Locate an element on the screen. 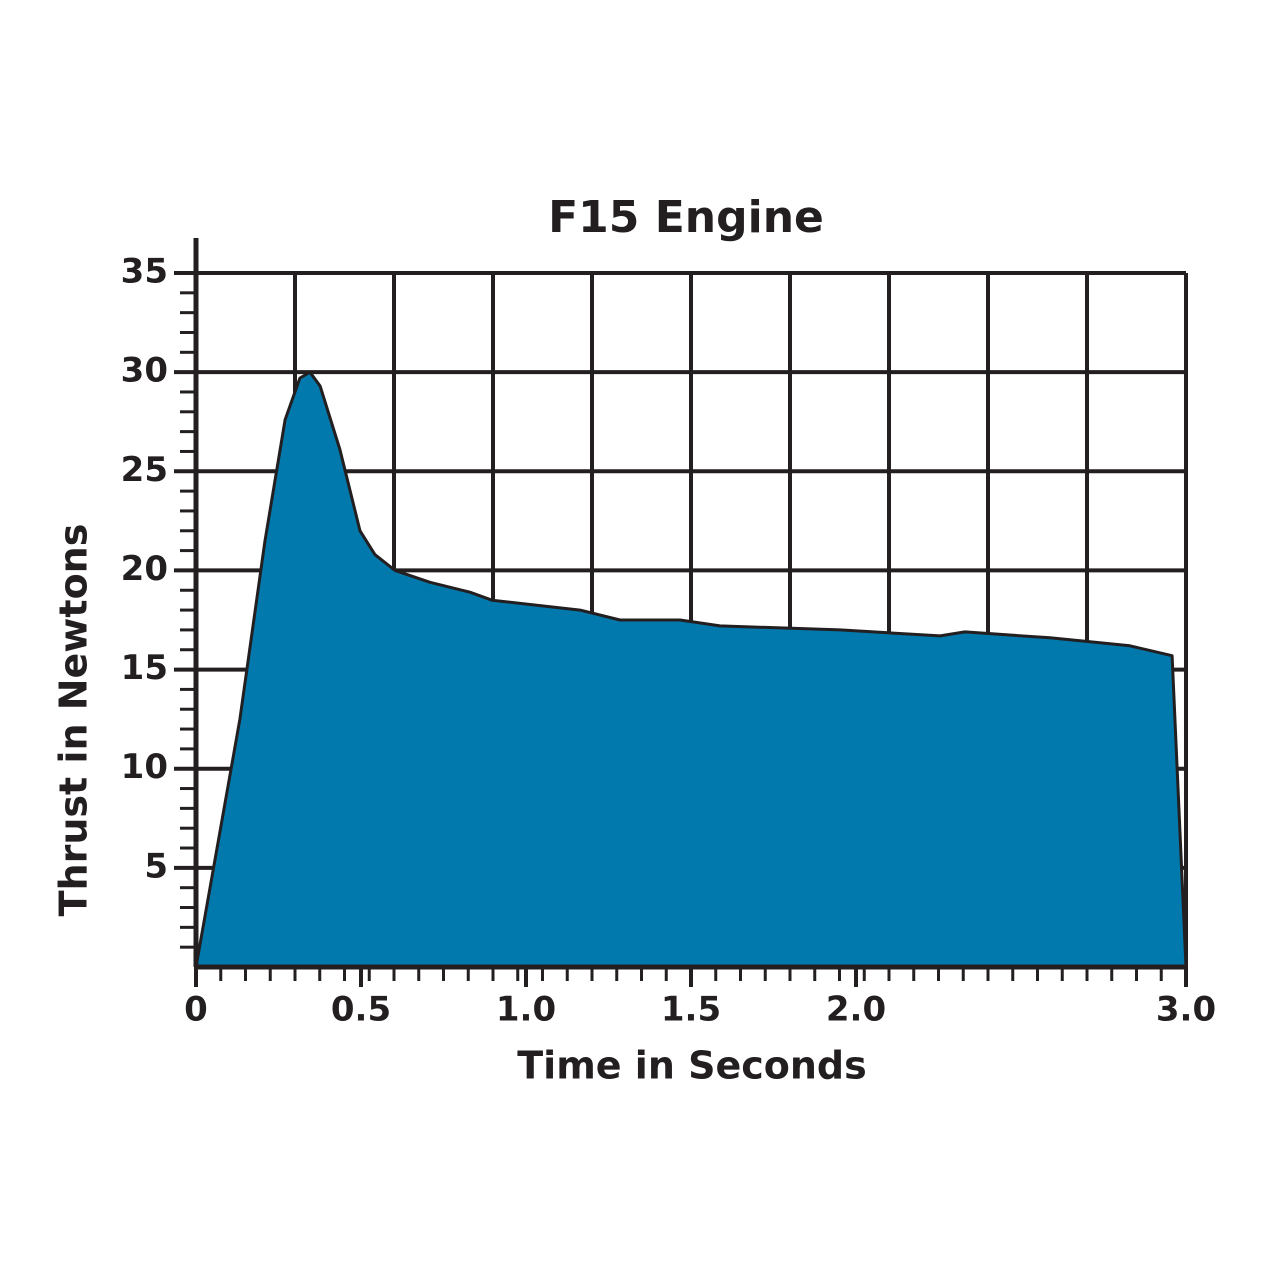  y-tick-label: 5 is located at coordinates (156, 866).